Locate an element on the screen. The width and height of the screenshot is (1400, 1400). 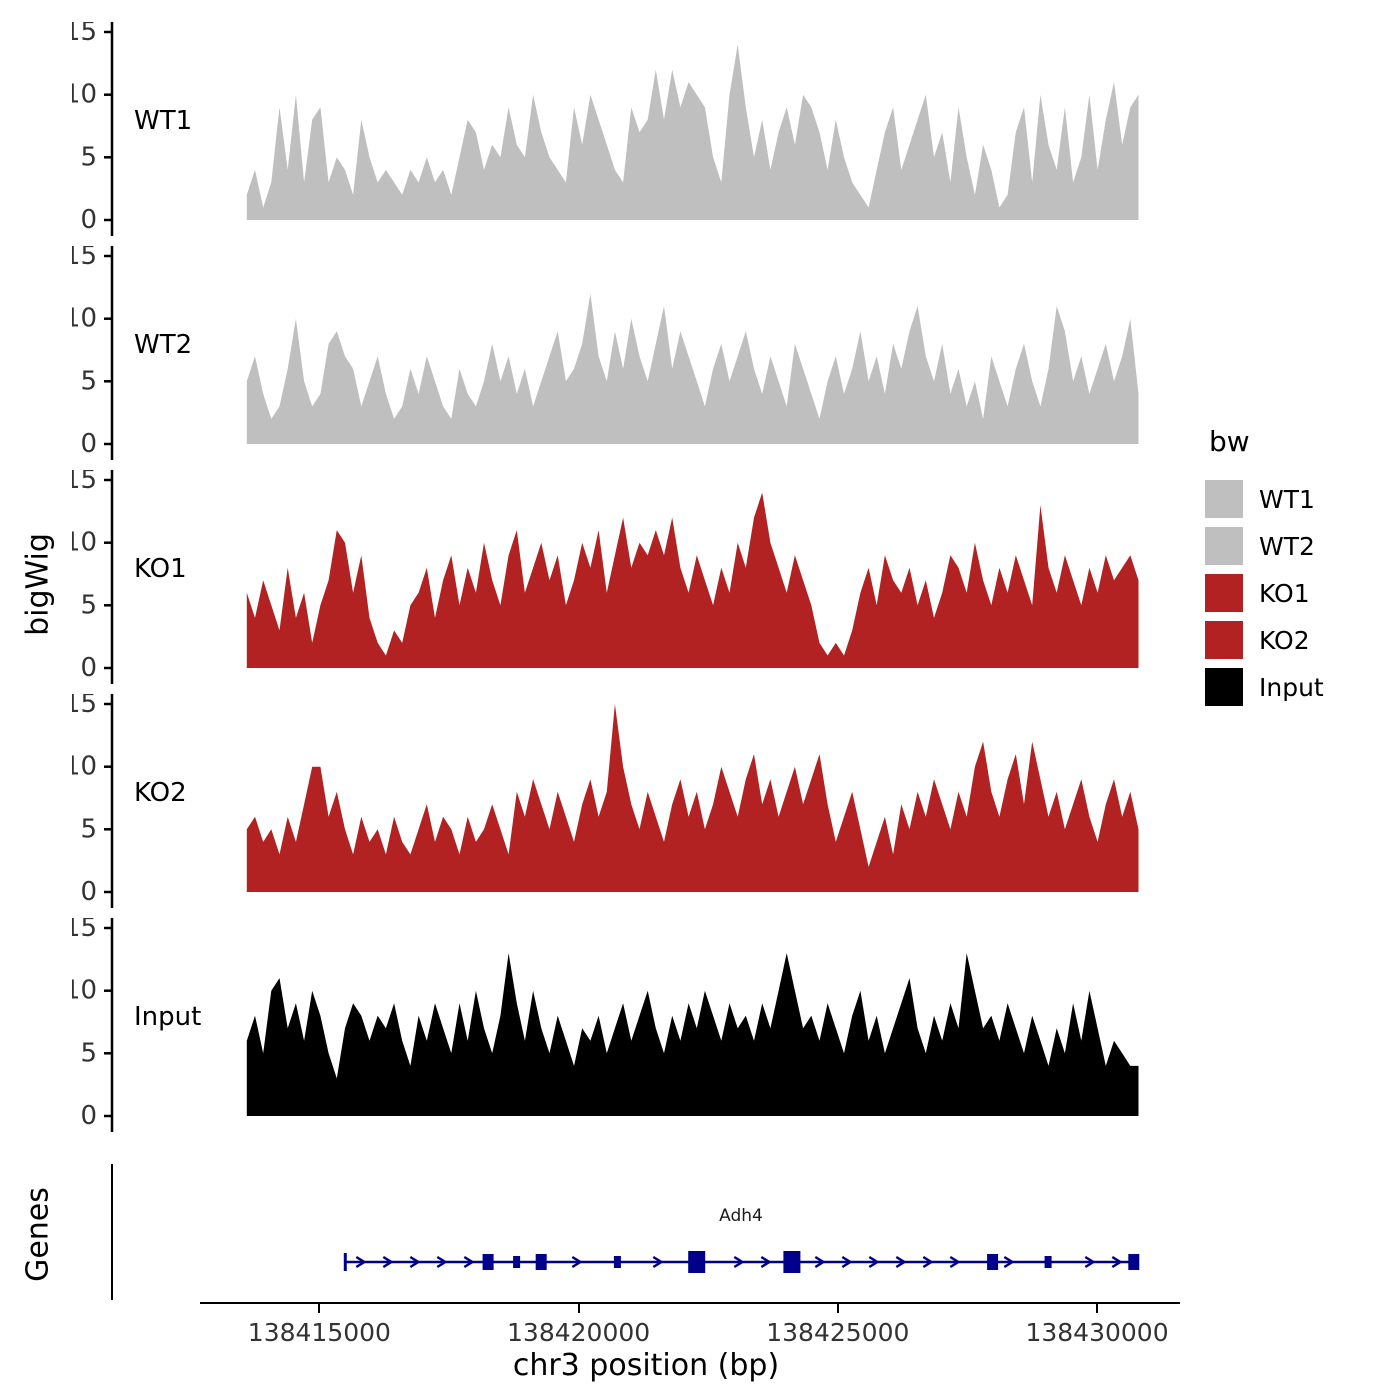
track-label-wt1: WT1 is located at coordinates (163, 121).